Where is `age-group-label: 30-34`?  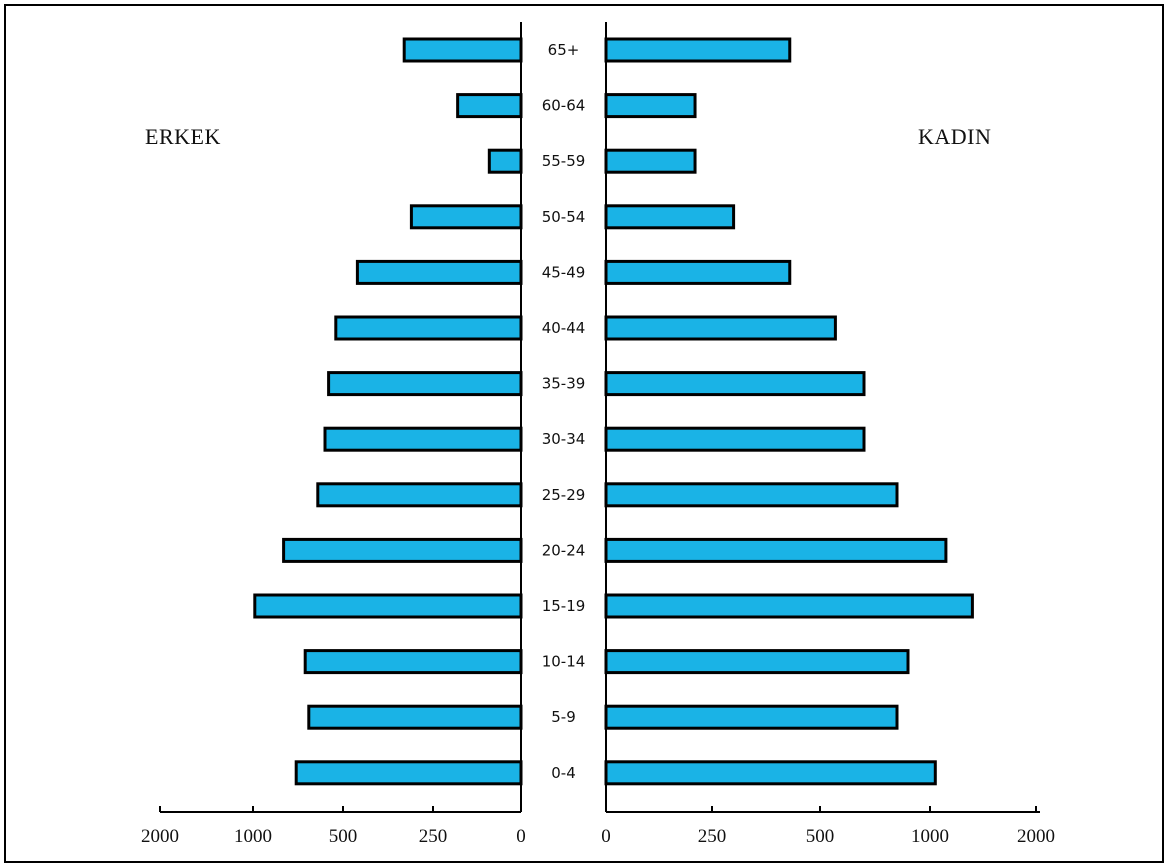
age-group-label: 30-34 is located at coordinates (564, 439).